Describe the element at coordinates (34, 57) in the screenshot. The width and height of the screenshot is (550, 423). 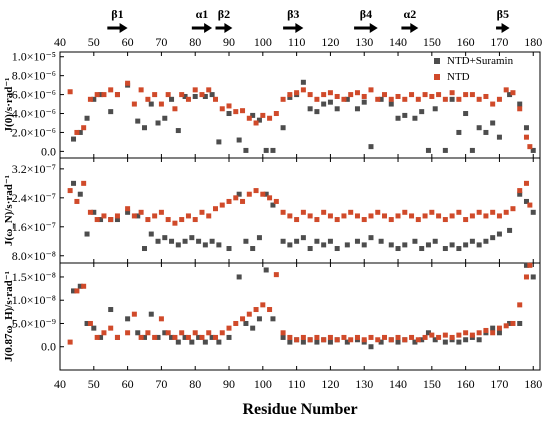
I see `y-tick-label: 1.0×10⁻⁵` at that location.